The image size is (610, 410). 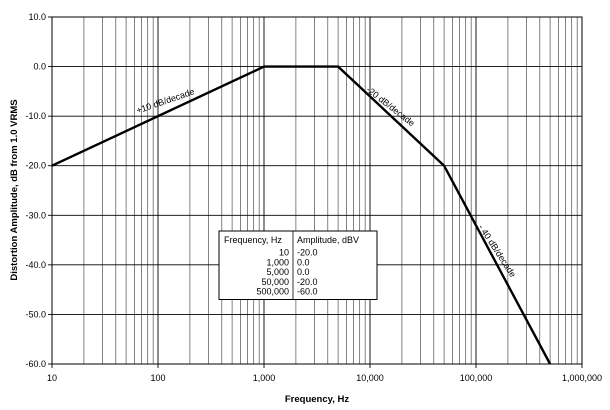 What do you see at coordinates (14, 189) in the screenshot?
I see `y-axis-title: Distortion Amplitude, dB from 1.0 VRMS` at bounding box center [14, 189].